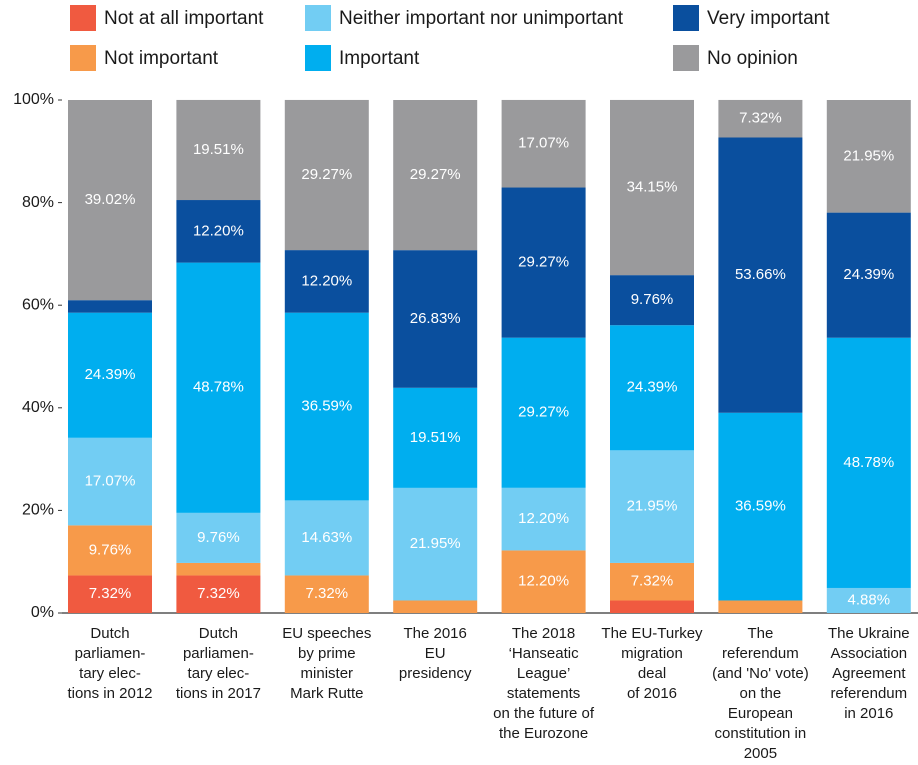  Describe the element at coordinates (752, 58) in the screenshot. I see `legend-label: No opinion` at that location.